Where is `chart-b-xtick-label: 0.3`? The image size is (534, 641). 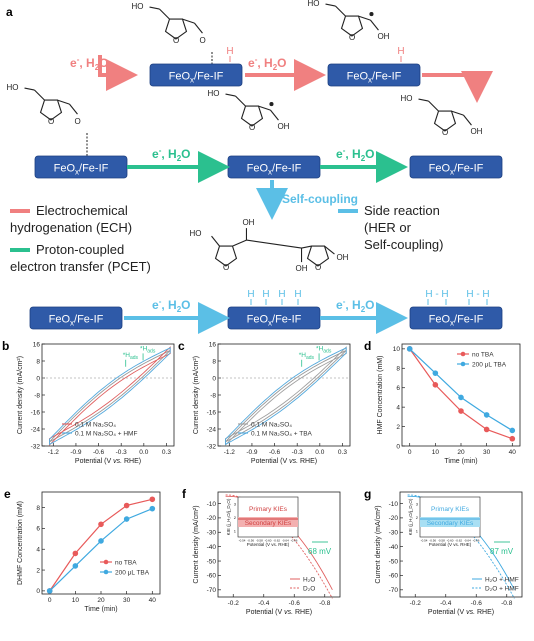 chart-b-xtick-label: 0.3 is located at coordinates (166, 452).